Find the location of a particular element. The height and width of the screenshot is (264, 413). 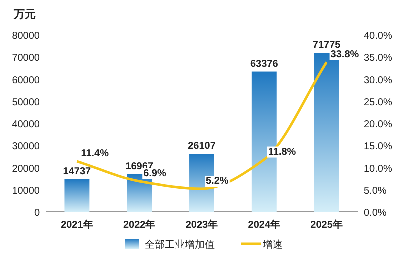

bar is located at coordinates (77, 195).